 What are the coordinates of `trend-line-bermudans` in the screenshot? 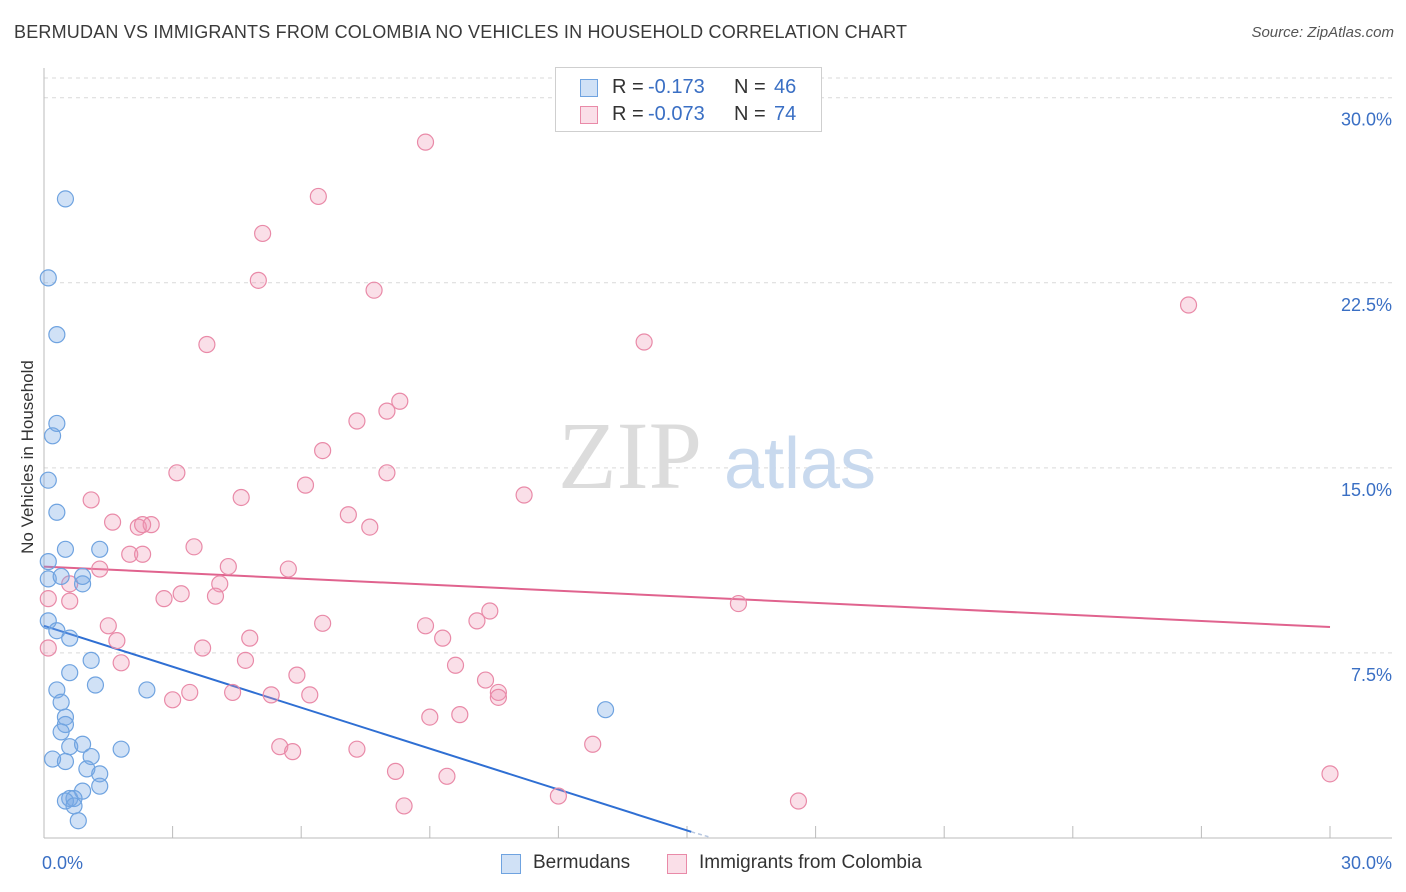 It's located at (367, 728).